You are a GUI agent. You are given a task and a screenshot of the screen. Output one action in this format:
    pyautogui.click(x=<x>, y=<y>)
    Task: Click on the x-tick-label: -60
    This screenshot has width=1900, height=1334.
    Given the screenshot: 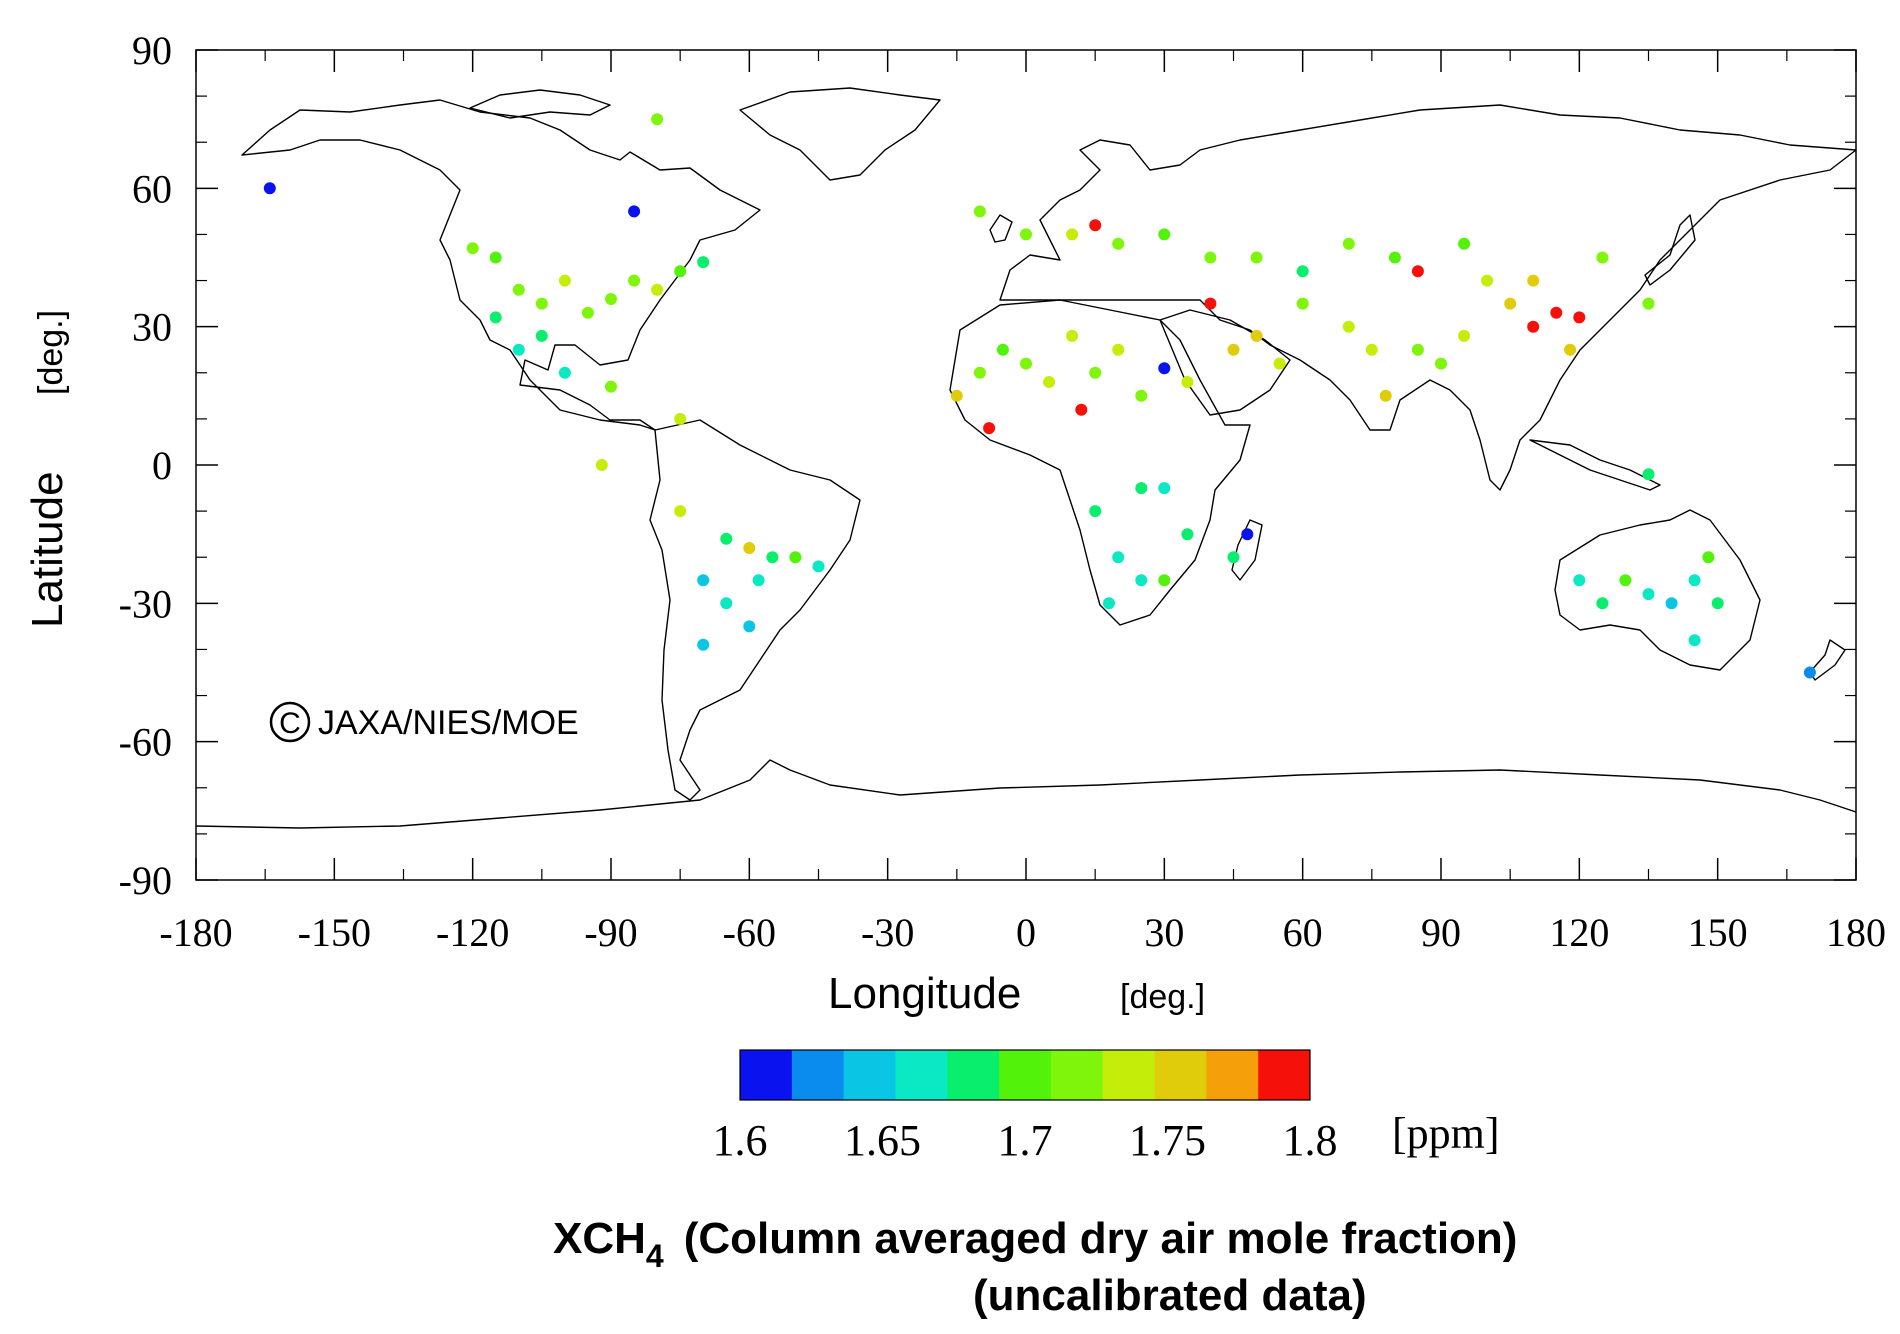 What is the action you would take?
    pyautogui.click(x=749, y=932)
    